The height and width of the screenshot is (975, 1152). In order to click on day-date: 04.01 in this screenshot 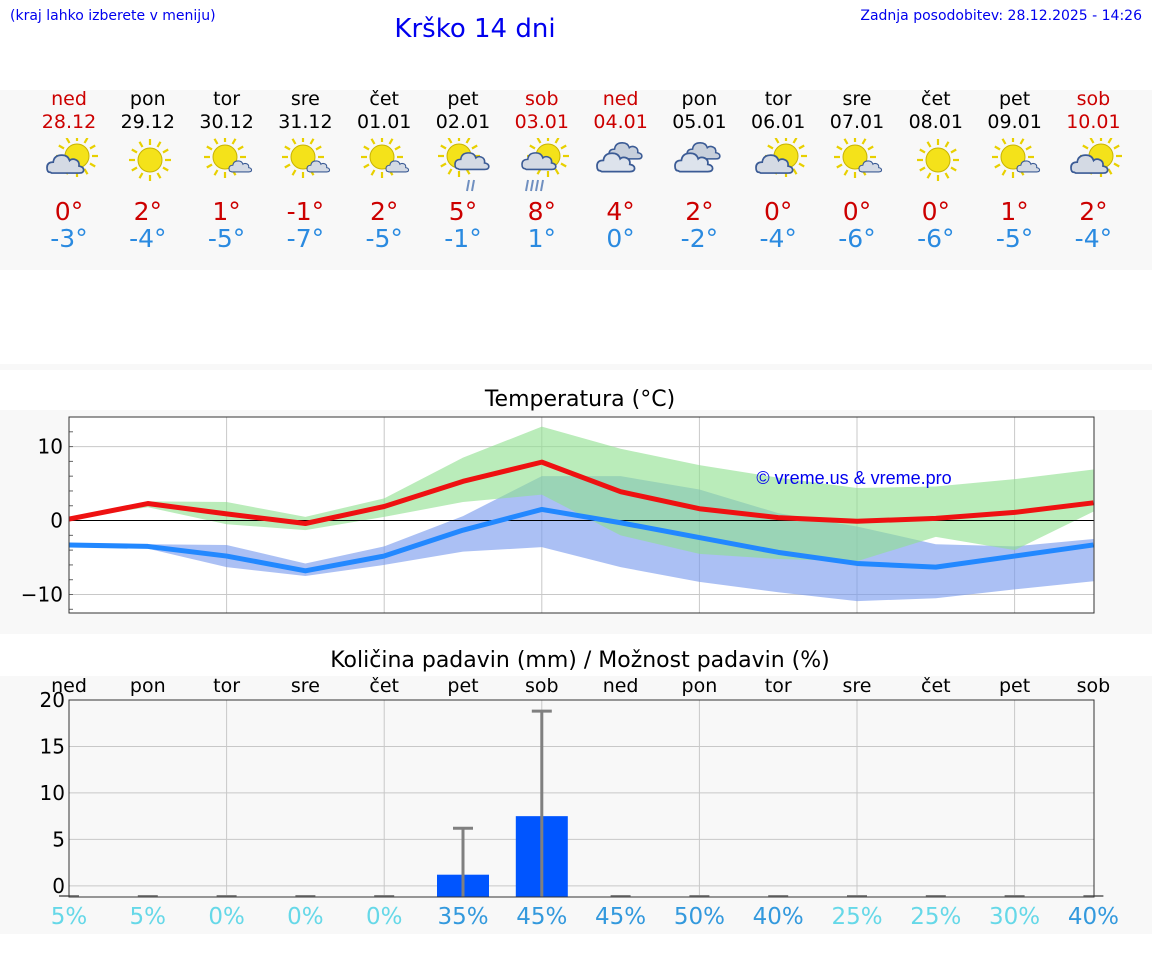, I will do `click(620, 122)`.